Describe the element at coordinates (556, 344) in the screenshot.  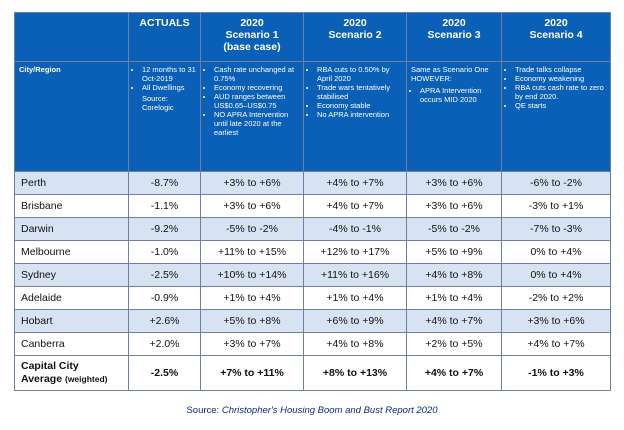
I see `scenario-4-value: +4% to +7%` at that location.